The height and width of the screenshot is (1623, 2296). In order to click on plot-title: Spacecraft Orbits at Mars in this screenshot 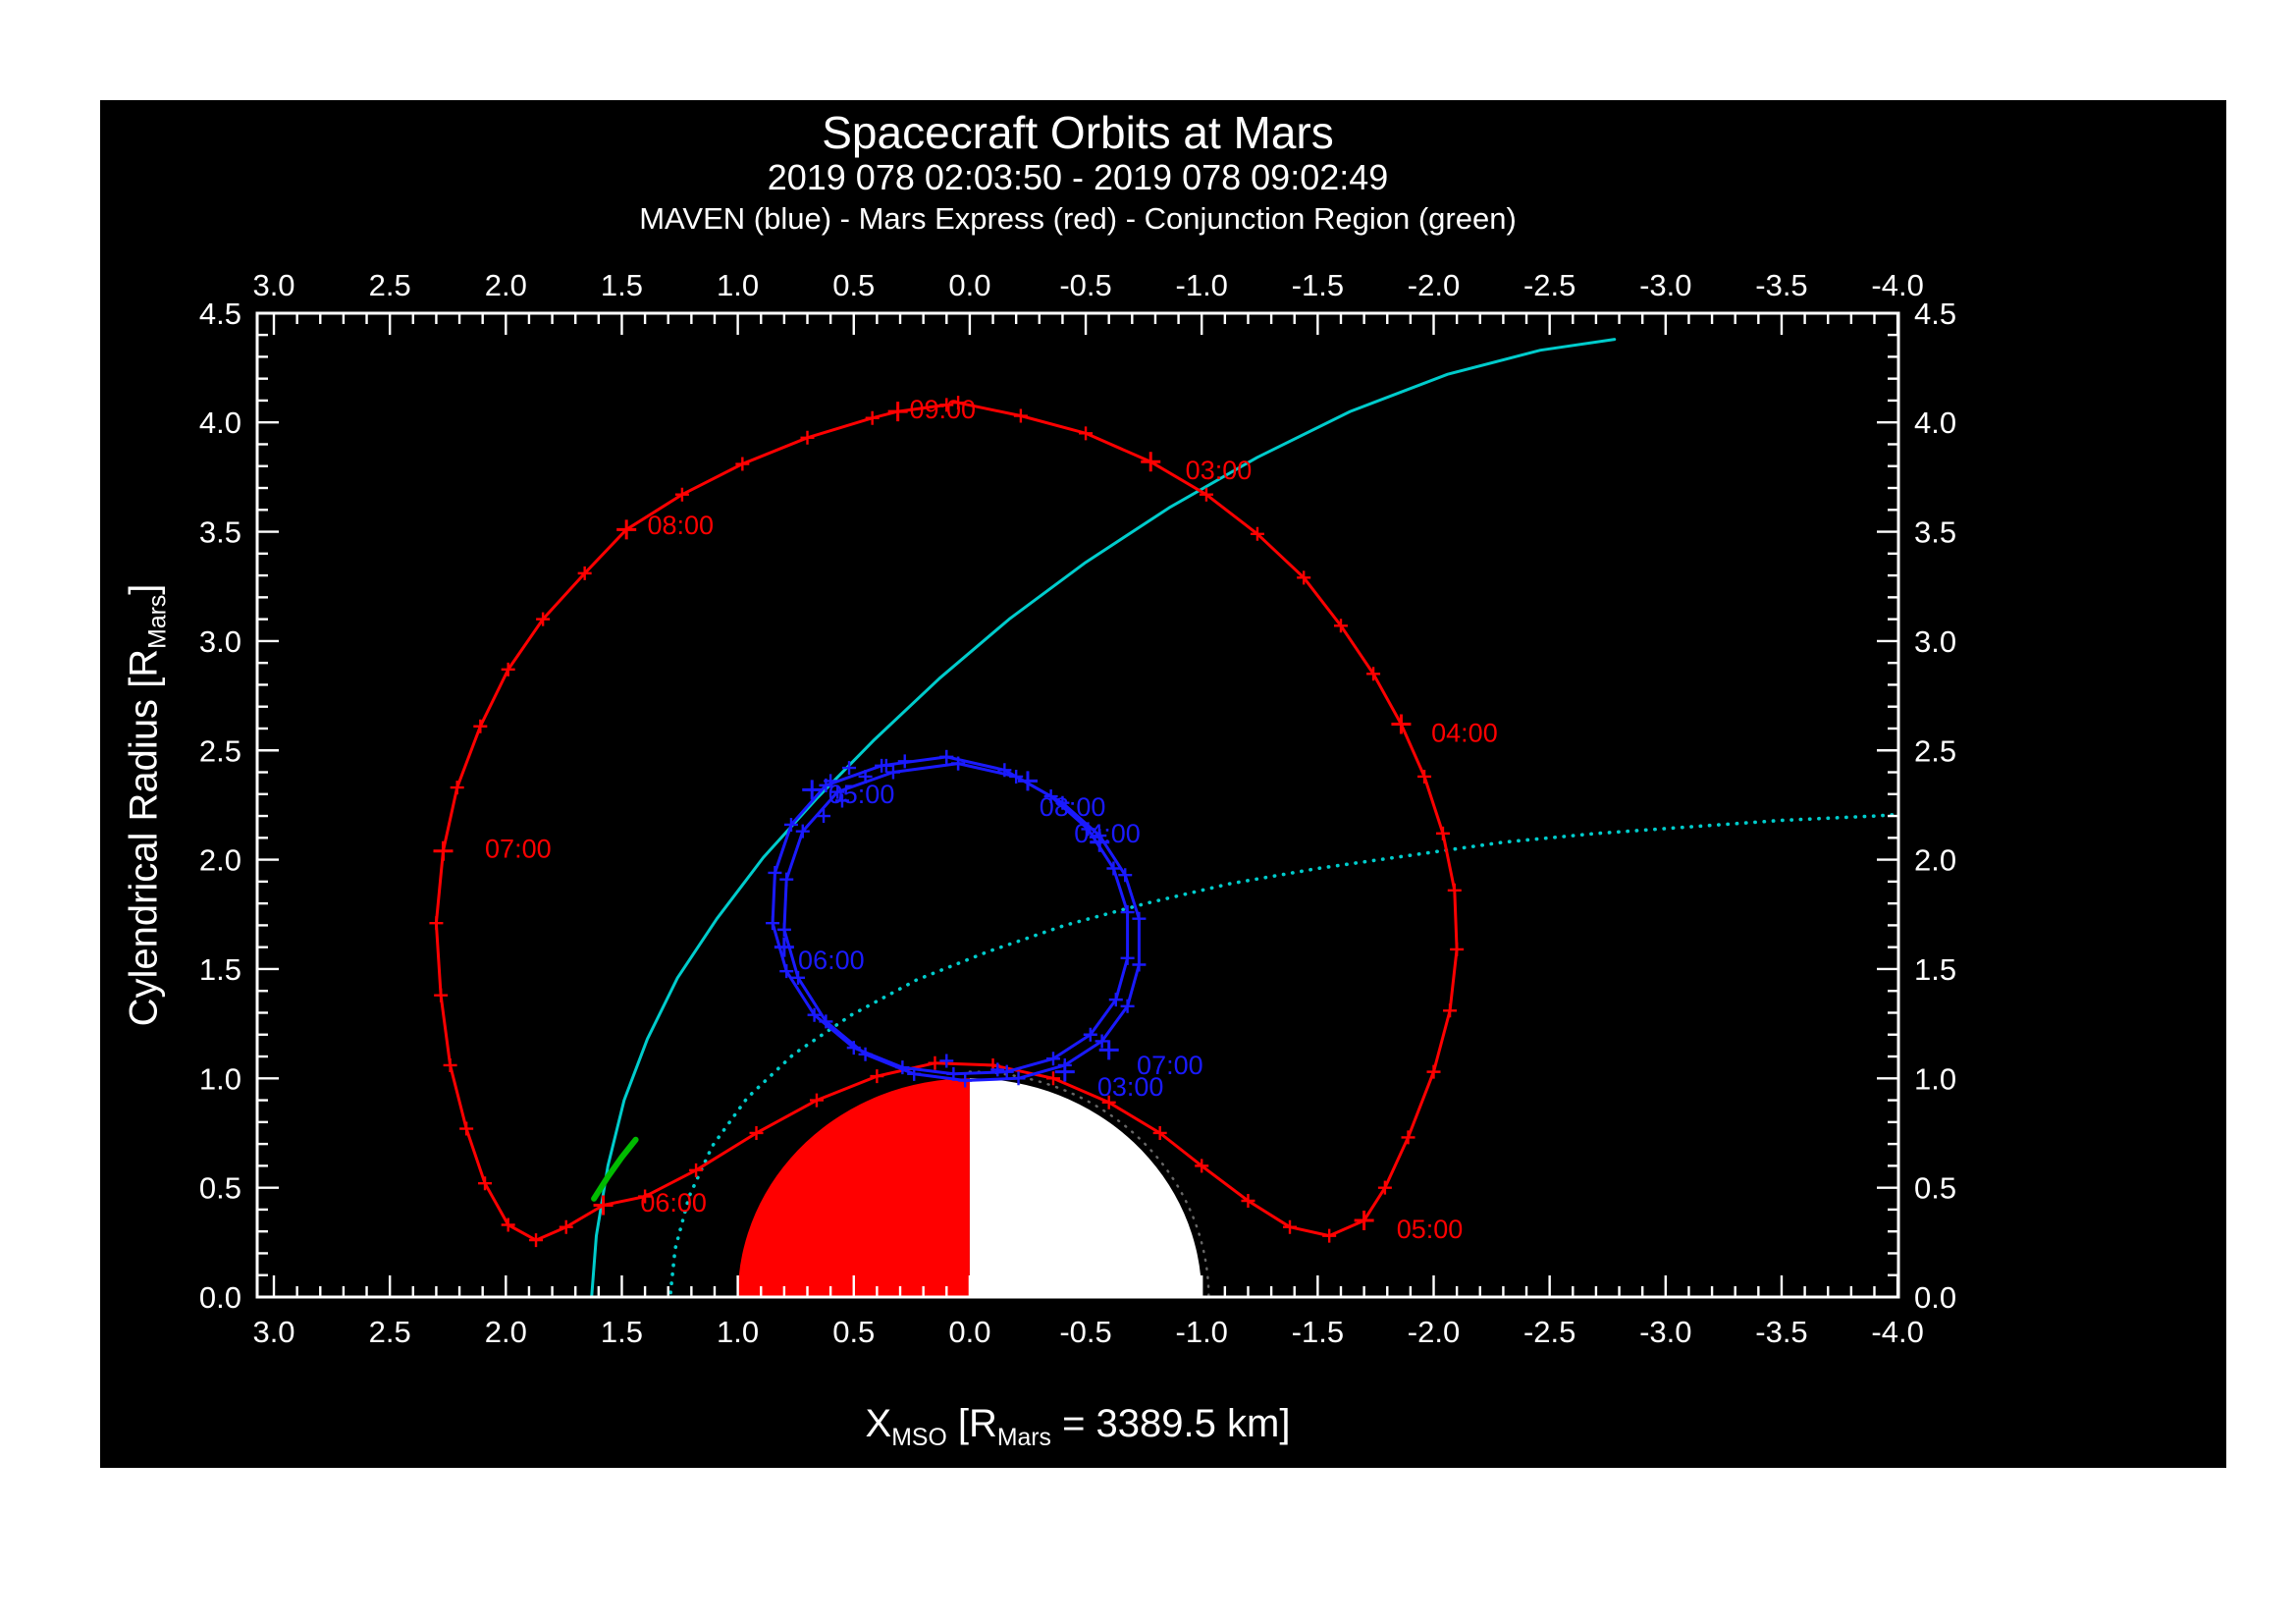, I will do `click(1078, 132)`.